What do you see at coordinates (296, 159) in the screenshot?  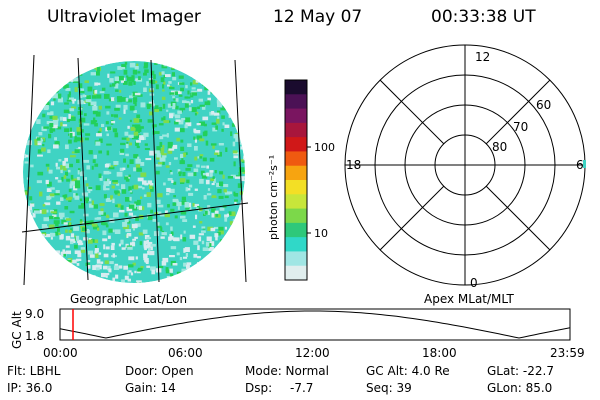 I see `colorbar-band` at bounding box center [296, 159].